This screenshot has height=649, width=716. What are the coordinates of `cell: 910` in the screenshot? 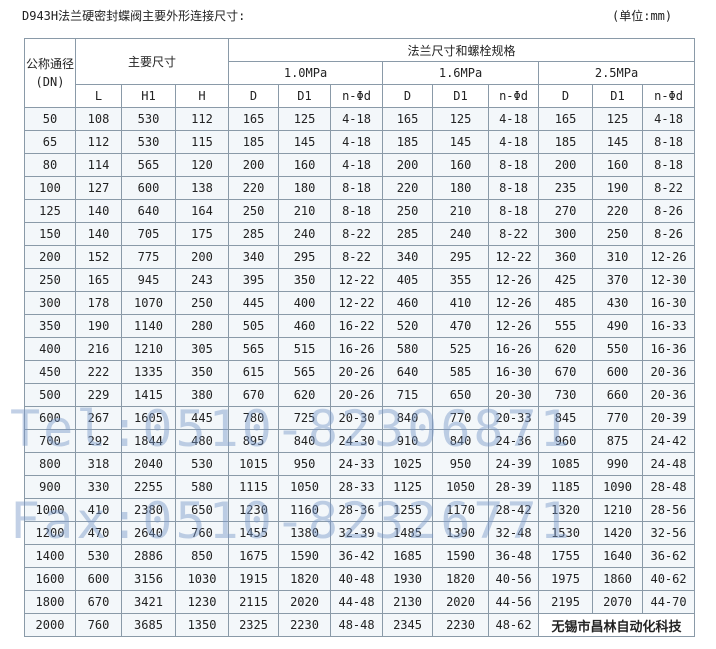 It's located at (408, 441).